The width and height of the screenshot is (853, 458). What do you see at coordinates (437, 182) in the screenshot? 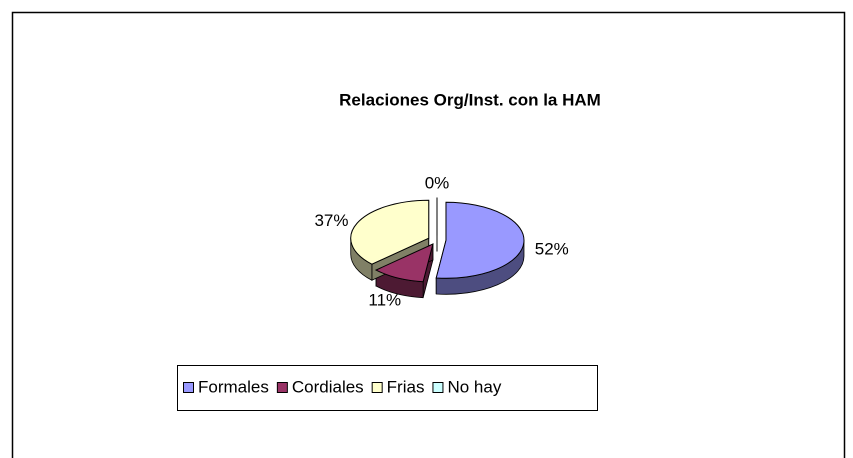
I see `data-label: 0%` at bounding box center [437, 182].